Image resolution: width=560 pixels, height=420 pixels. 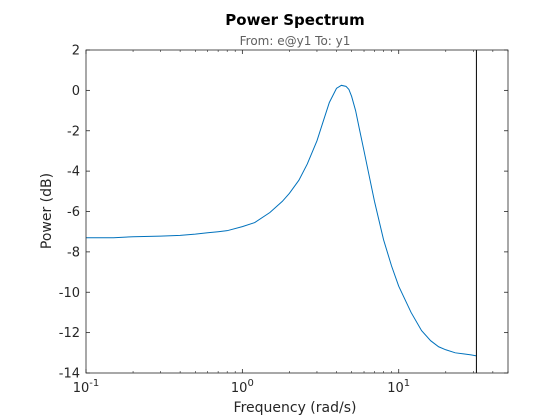 I want to click on y-tick-label: -6, so click(x=73, y=212).